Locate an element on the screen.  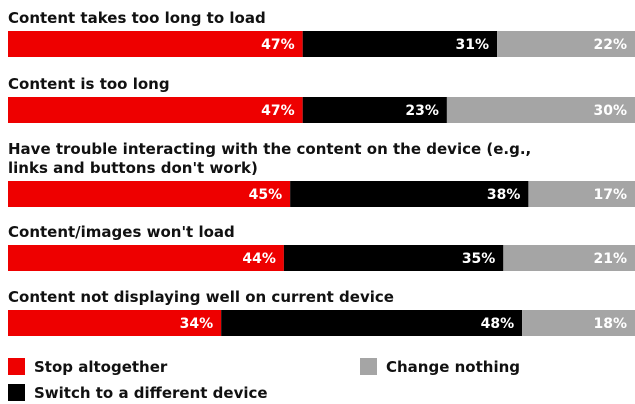
data-label: 21% is located at coordinates (610, 259).